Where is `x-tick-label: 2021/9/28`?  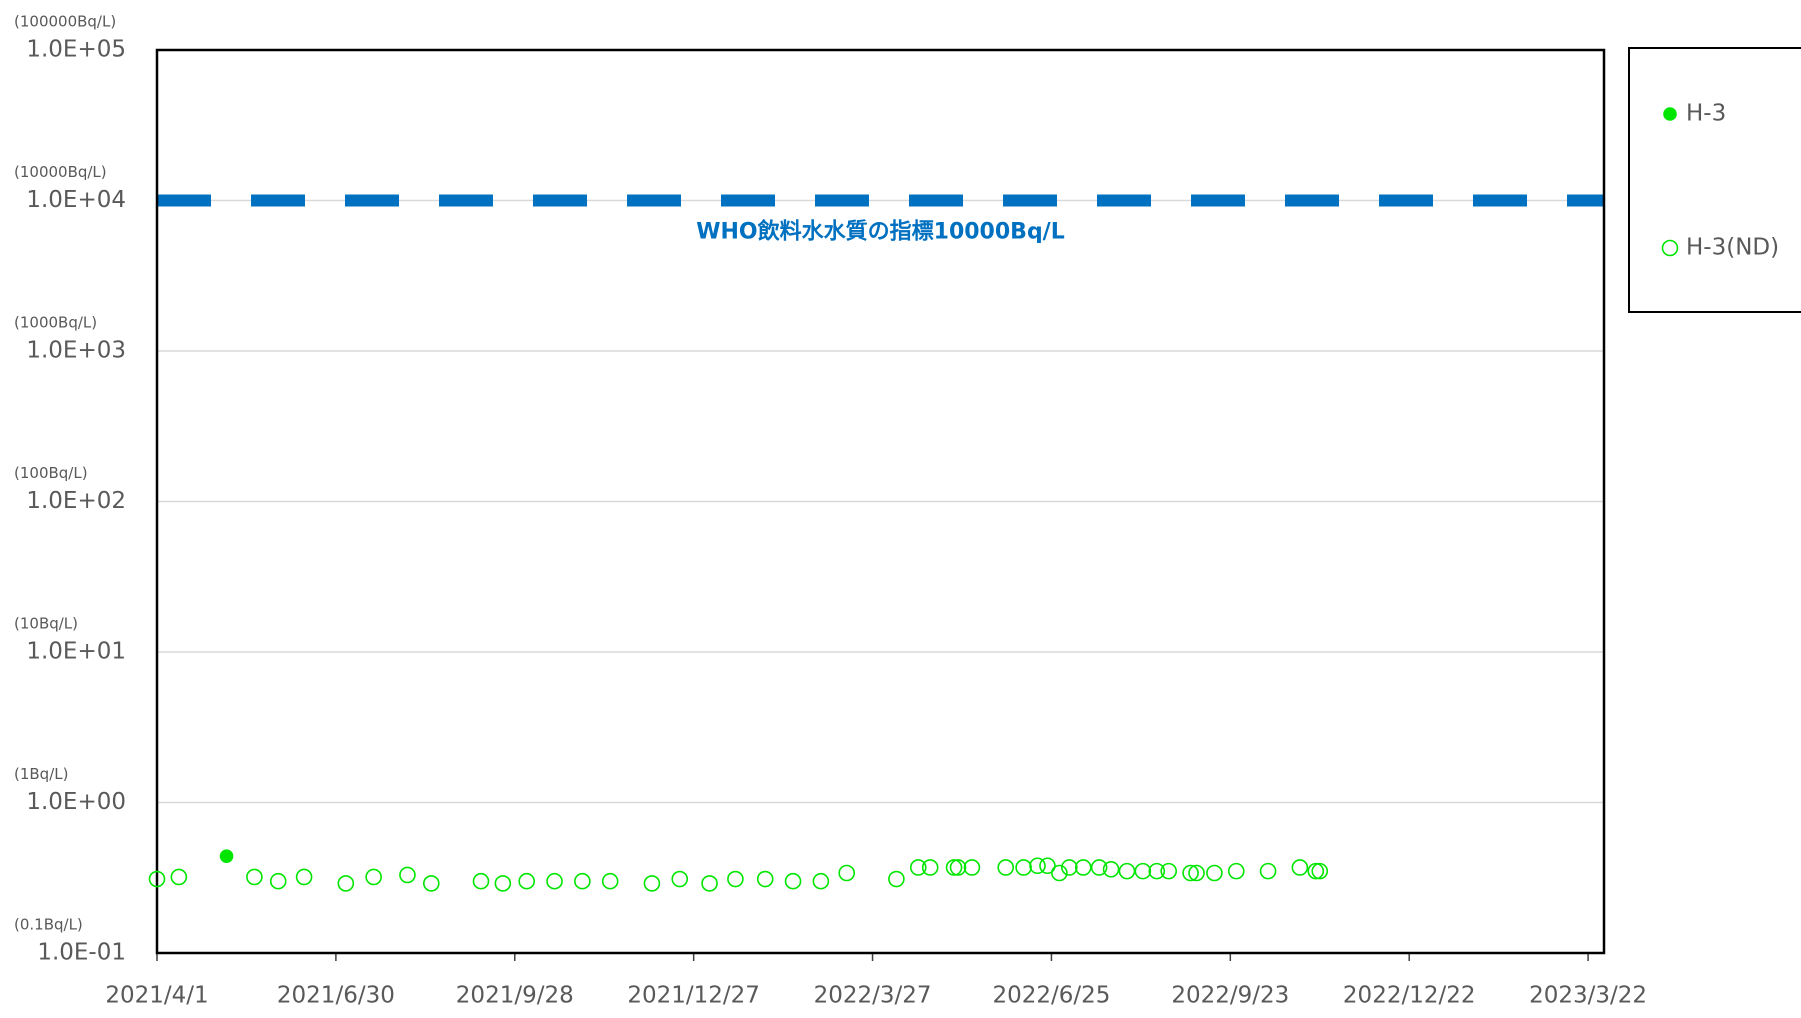 x-tick-label: 2021/9/28 is located at coordinates (515, 996).